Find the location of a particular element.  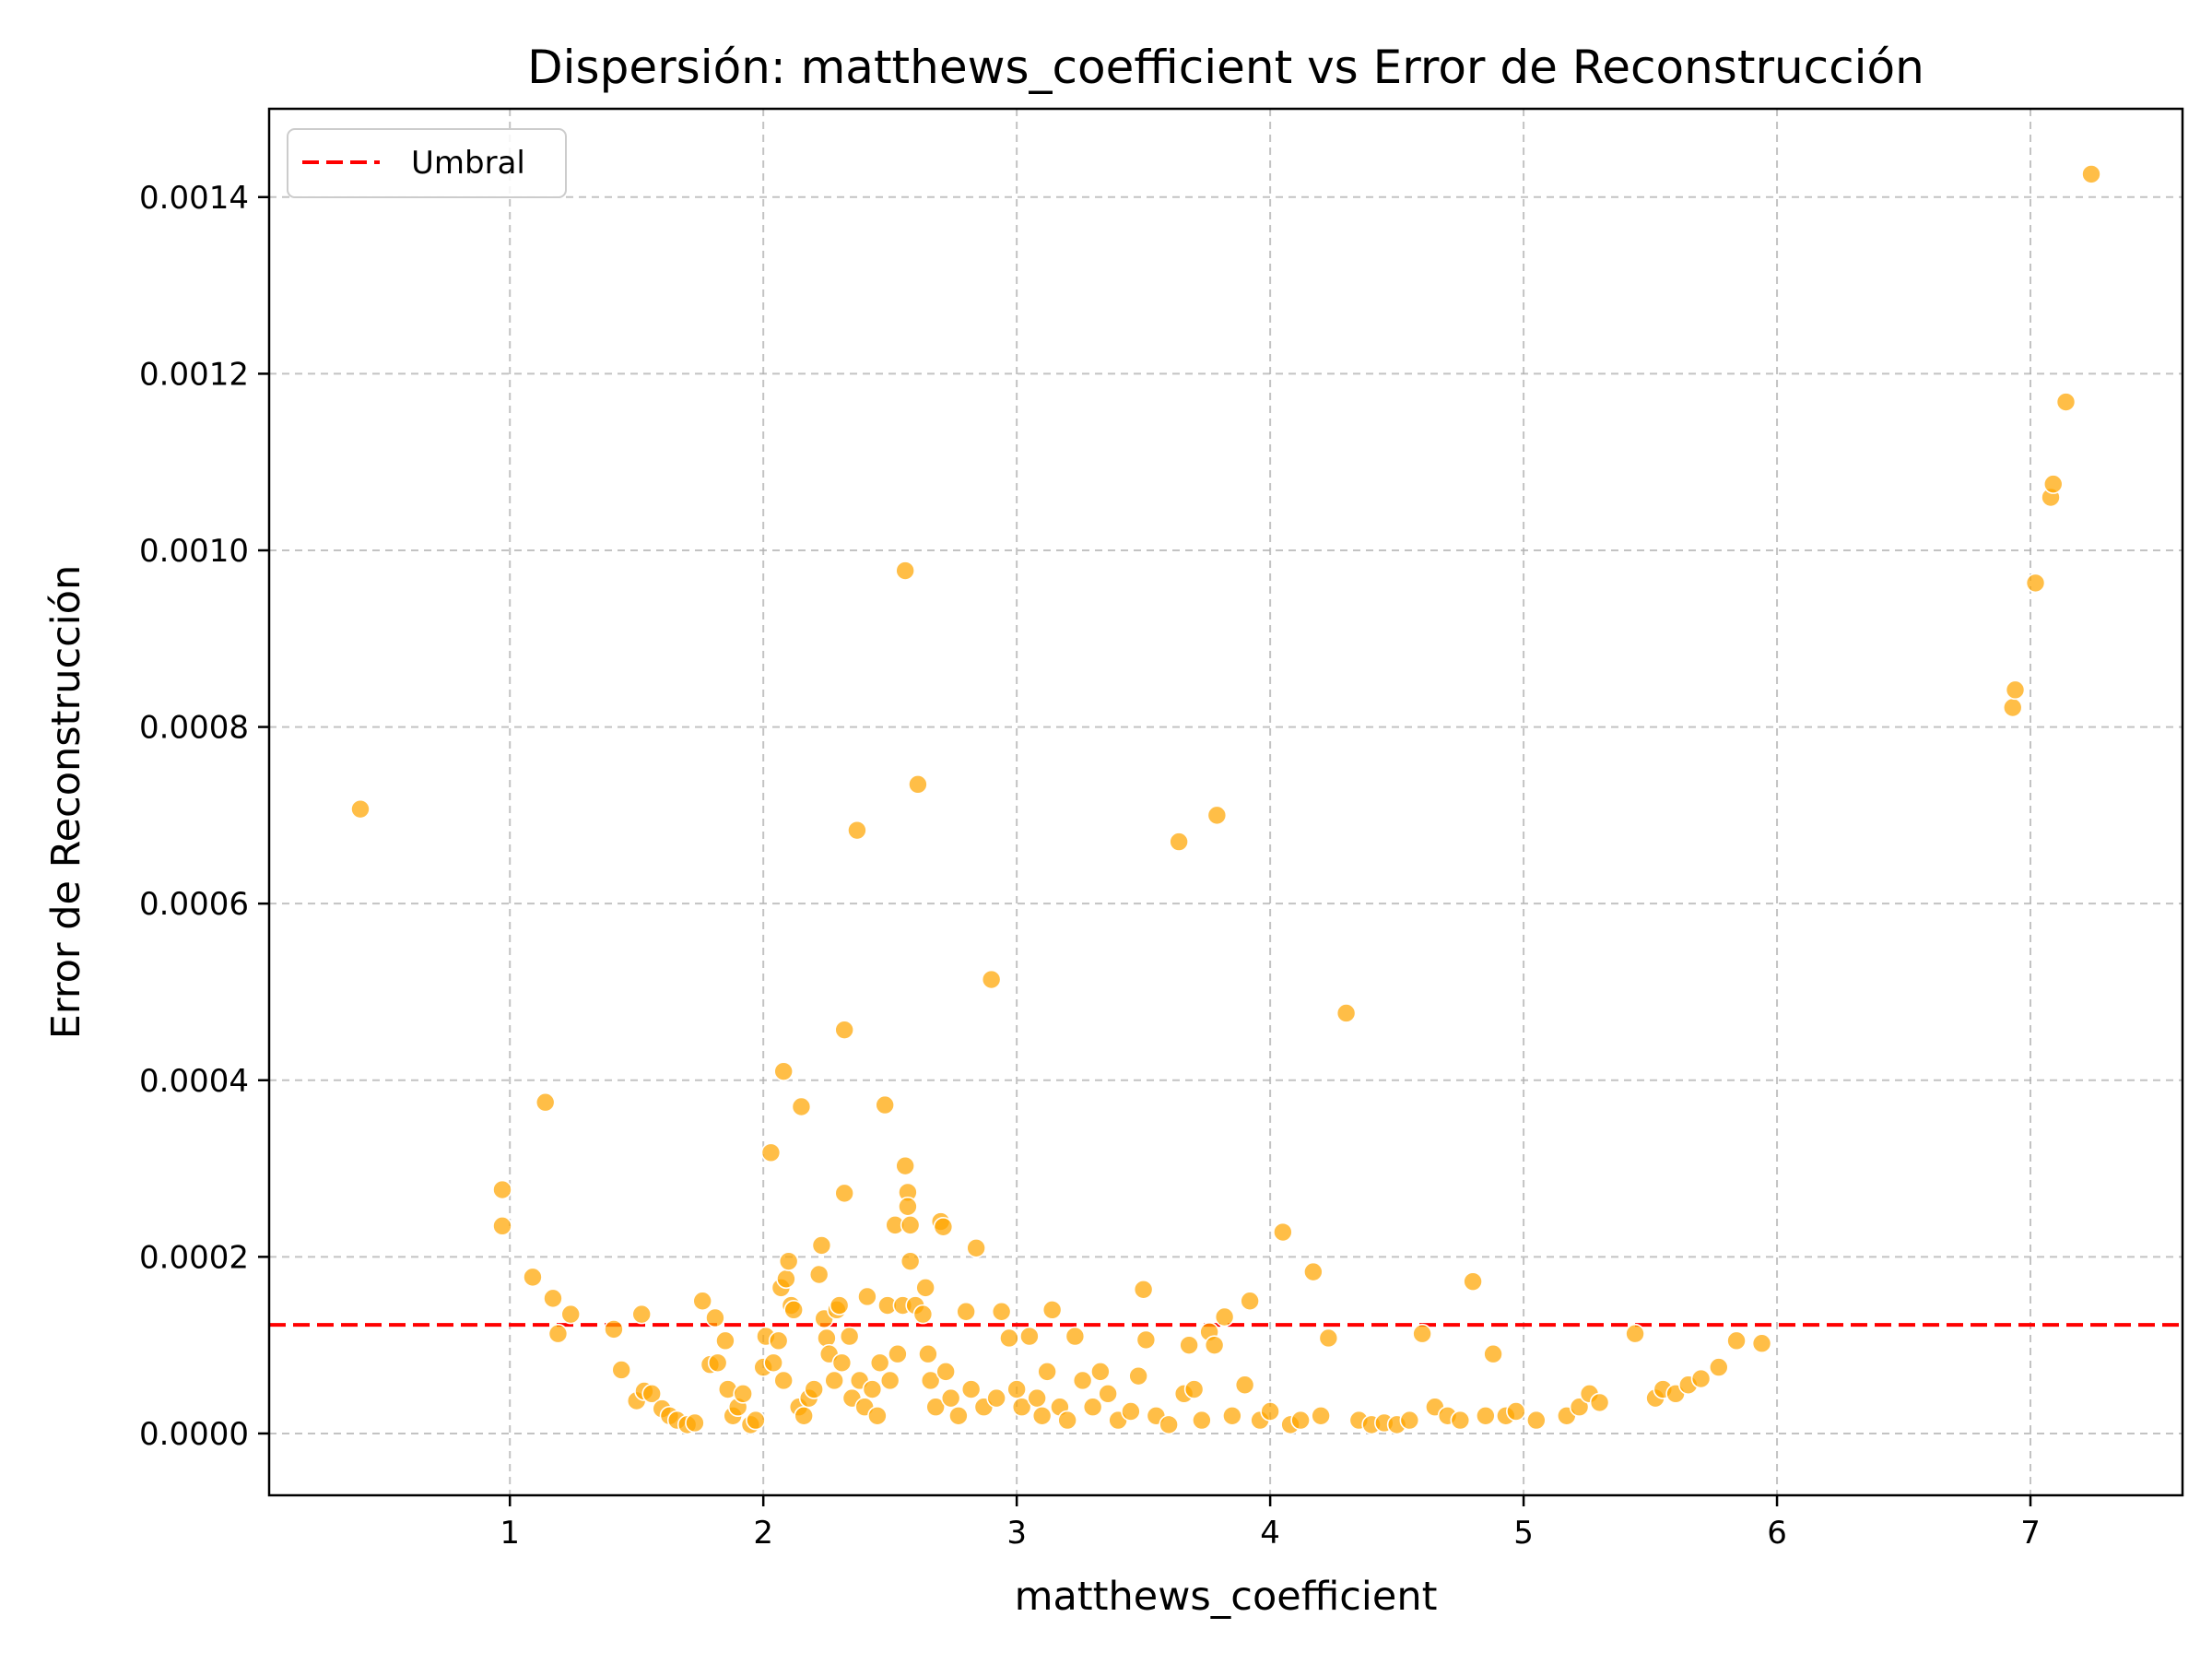

y-tick-label: 0.0010 is located at coordinates (194, 551).